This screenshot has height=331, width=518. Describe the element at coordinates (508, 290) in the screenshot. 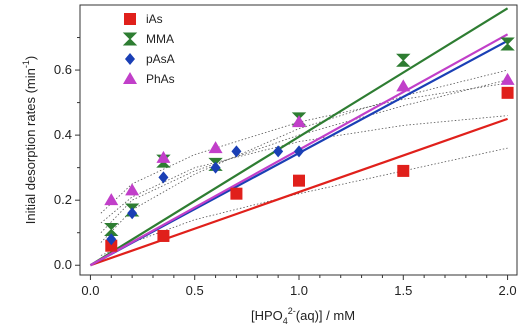

I see `x-tick-label: 2.0` at that location.